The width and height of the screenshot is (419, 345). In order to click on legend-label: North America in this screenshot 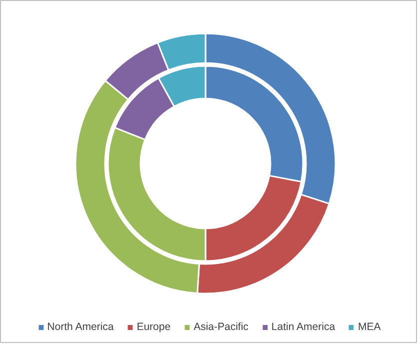, I will do `click(80, 327)`.